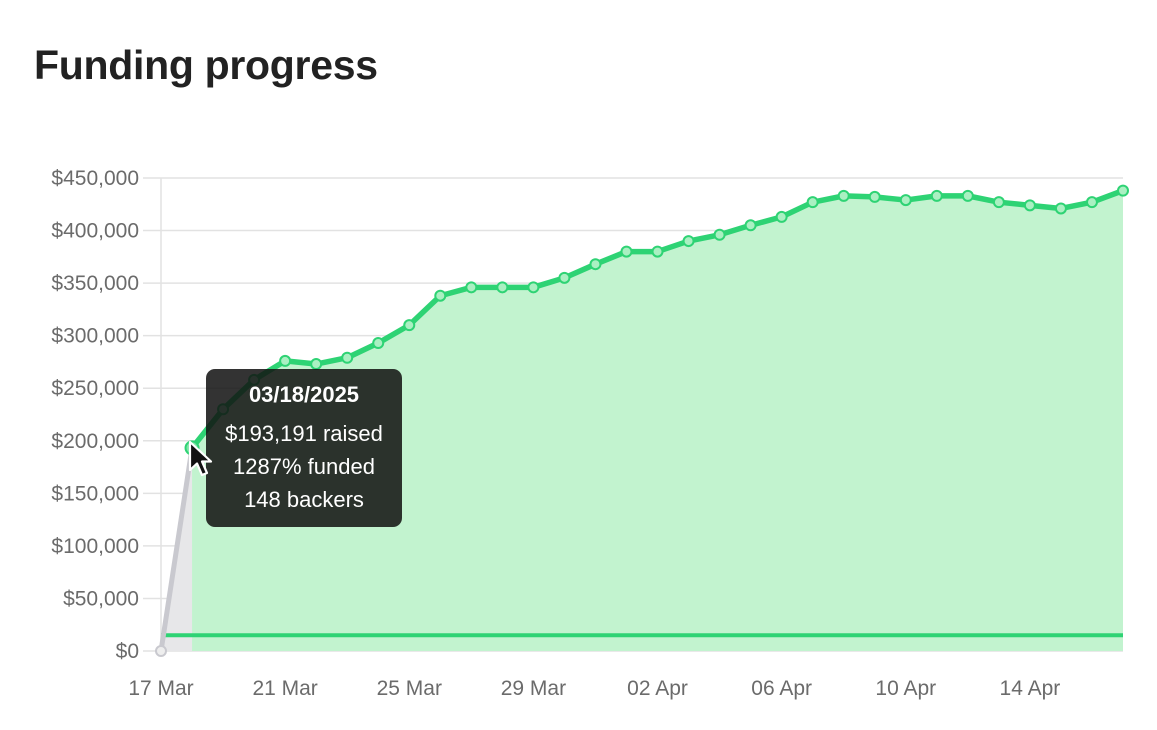 This screenshot has height=730, width=1157. What do you see at coordinates (127, 651) in the screenshot?
I see `y-tick-label: $0` at bounding box center [127, 651].